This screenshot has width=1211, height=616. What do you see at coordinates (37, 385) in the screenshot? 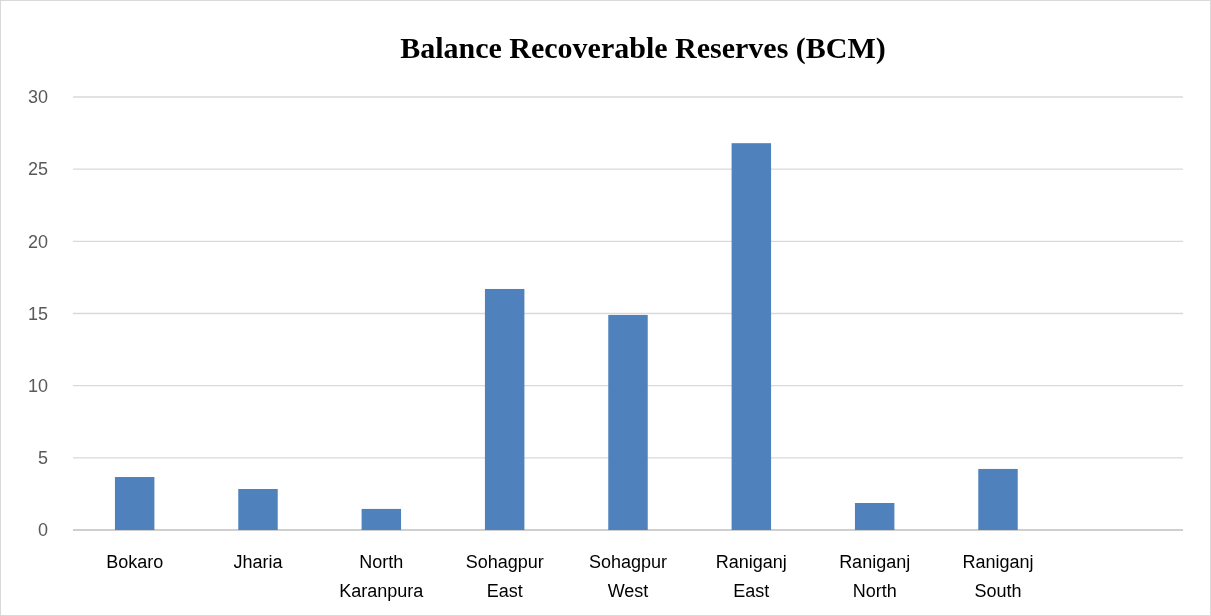
I see `y-tick-label: 10` at bounding box center [37, 385].